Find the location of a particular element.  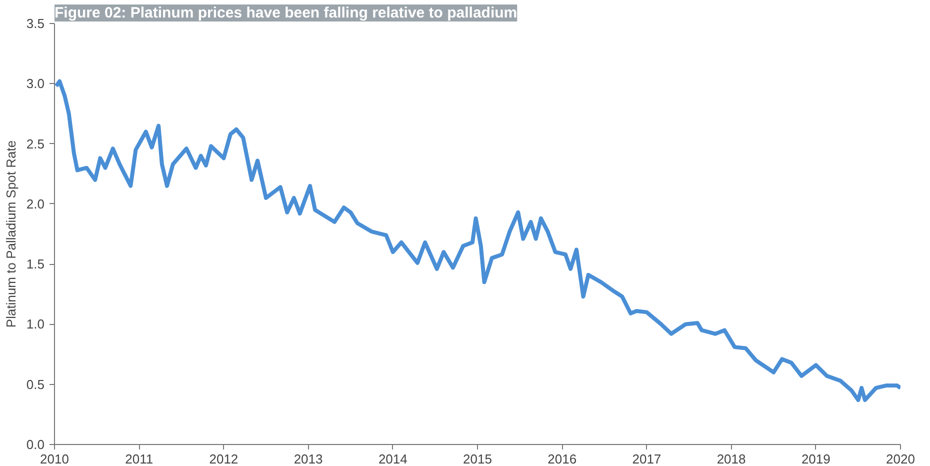

y-tick-label: 1.0 is located at coordinates (35, 324).